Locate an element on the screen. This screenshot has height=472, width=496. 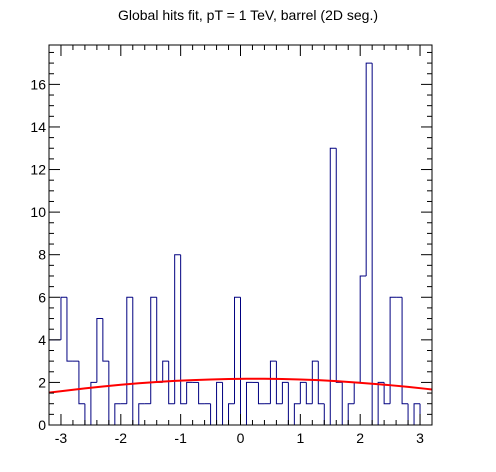
y-tick-label: 10 is located at coordinates (38, 212).